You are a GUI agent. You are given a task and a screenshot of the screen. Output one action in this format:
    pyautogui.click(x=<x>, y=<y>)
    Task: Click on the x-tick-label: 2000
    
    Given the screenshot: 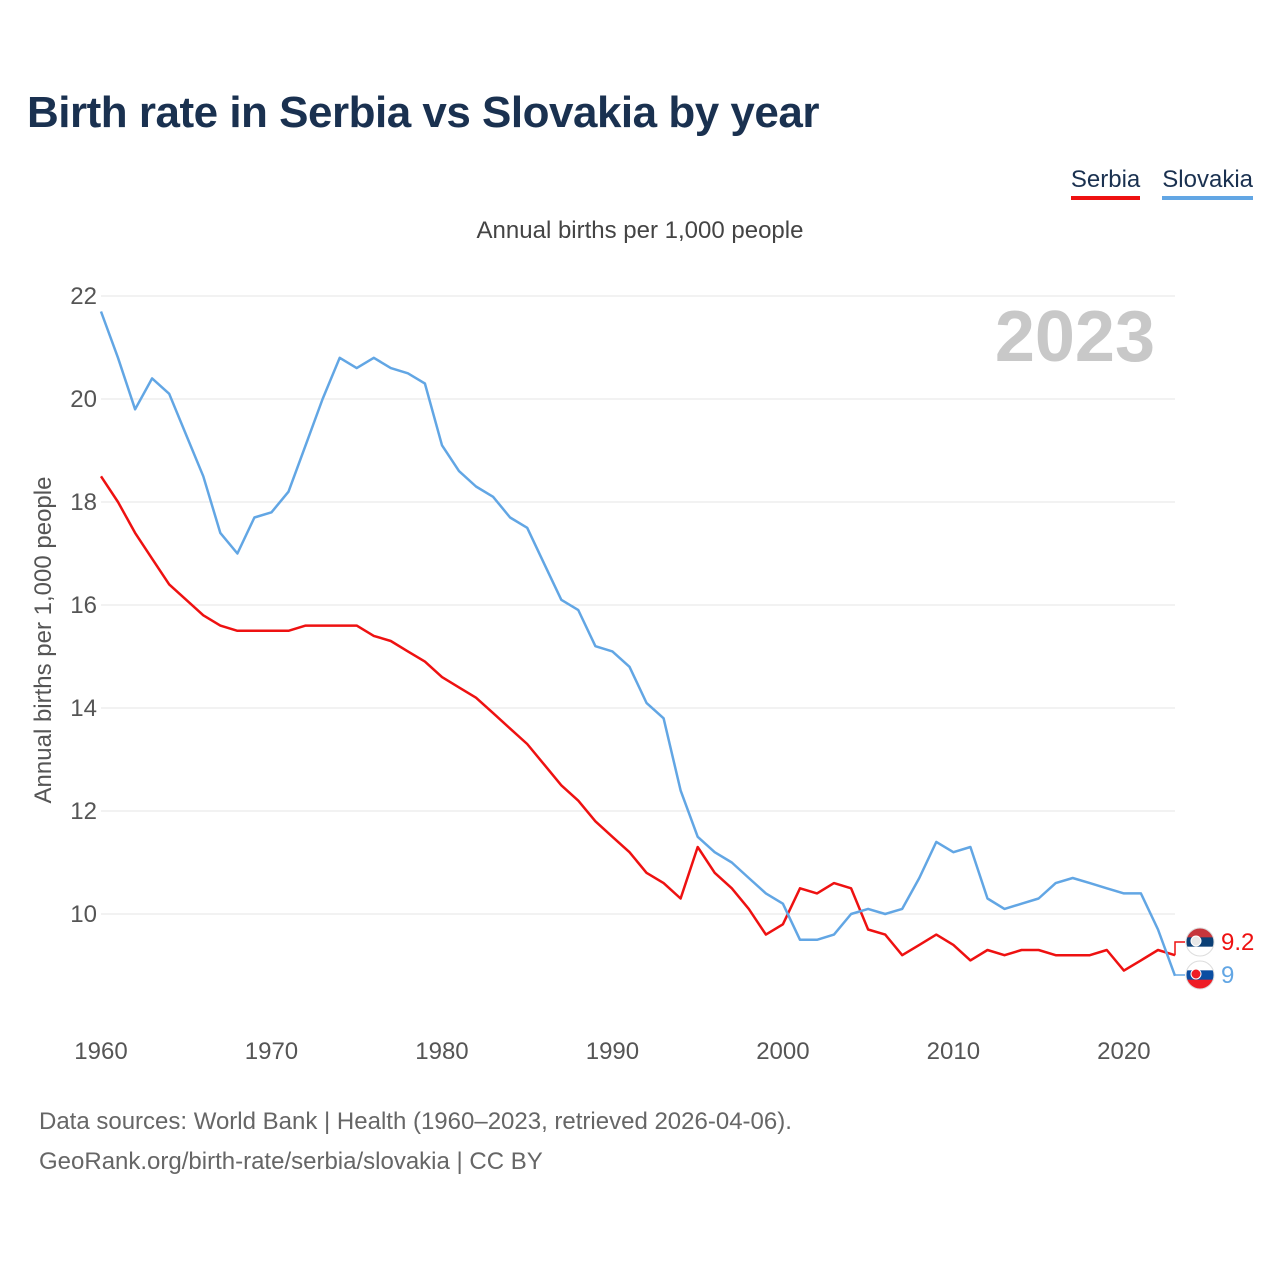 What is the action you would take?
    pyautogui.click(x=782, y=1051)
    